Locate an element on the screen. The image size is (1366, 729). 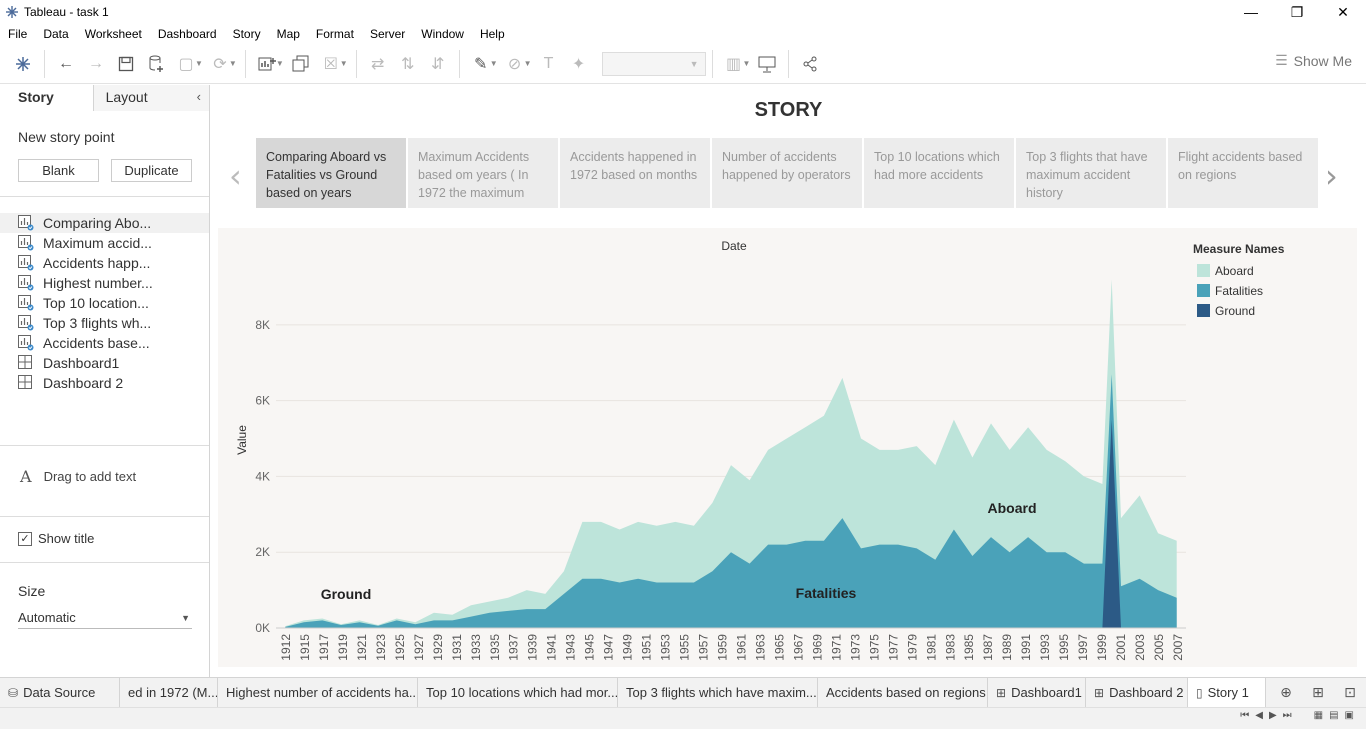
new-worksheet-icon is located at coordinates (267, 64).